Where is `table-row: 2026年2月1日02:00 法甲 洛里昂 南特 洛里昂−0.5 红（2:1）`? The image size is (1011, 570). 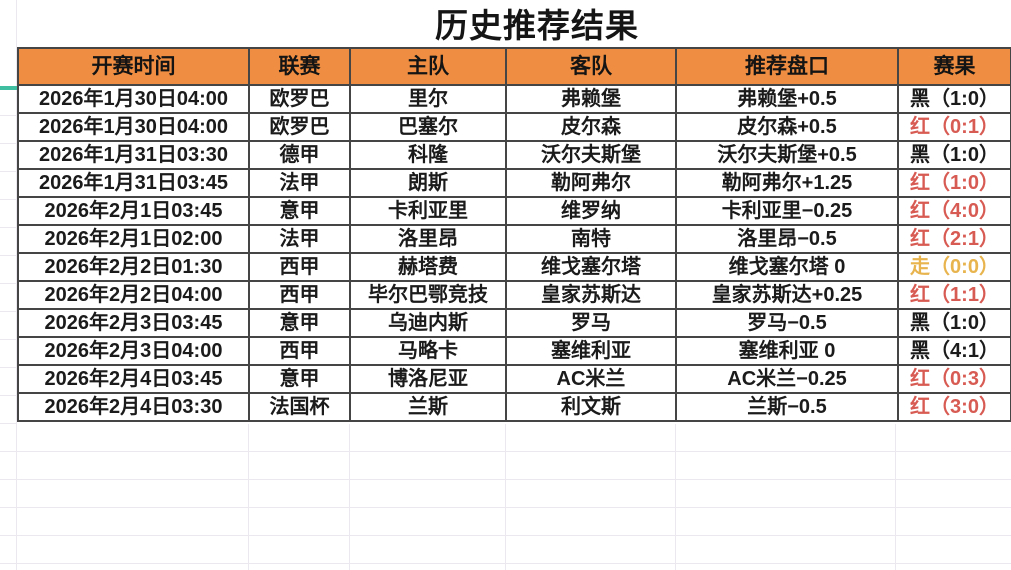 table-row: 2026年2月1日02:00 法甲 洛里昂 南特 洛里昂−0.5 红（2:1） is located at coordinates (515, 240).